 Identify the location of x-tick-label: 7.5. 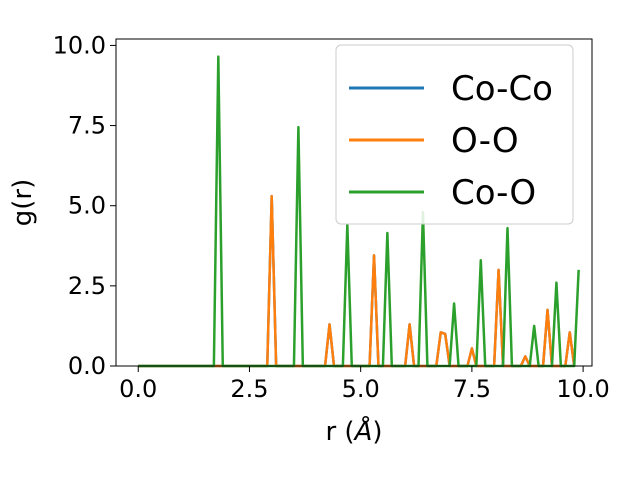
(472, 389).